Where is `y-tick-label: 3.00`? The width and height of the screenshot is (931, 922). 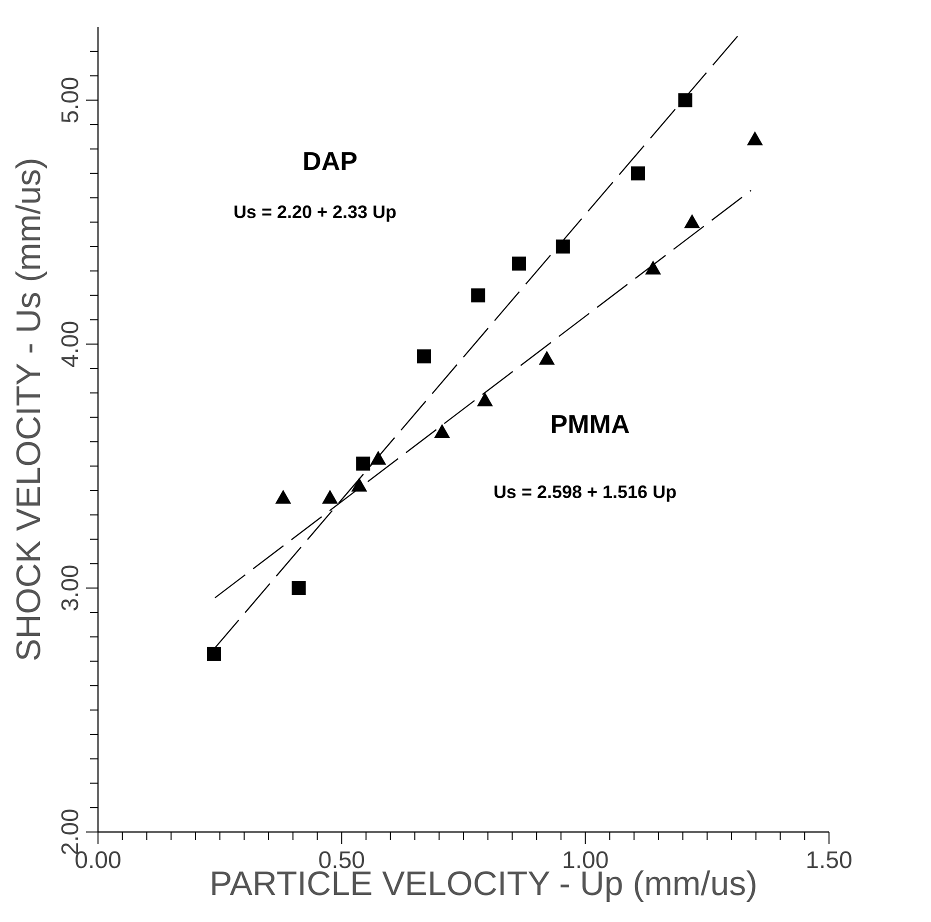 y-tick-label: 3.00 is located at coordinates (70, 588).